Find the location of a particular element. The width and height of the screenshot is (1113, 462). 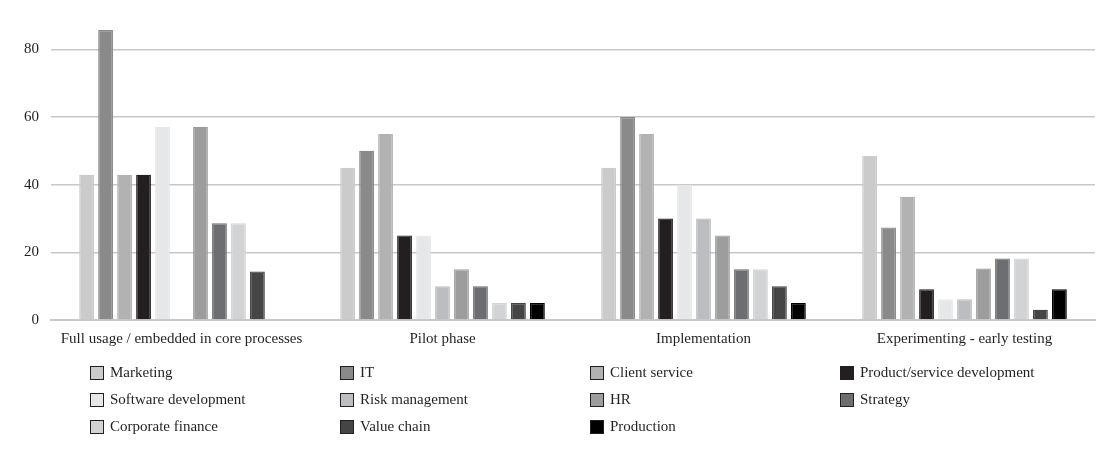

legend-label: HR is located at coordinates (620, 399).